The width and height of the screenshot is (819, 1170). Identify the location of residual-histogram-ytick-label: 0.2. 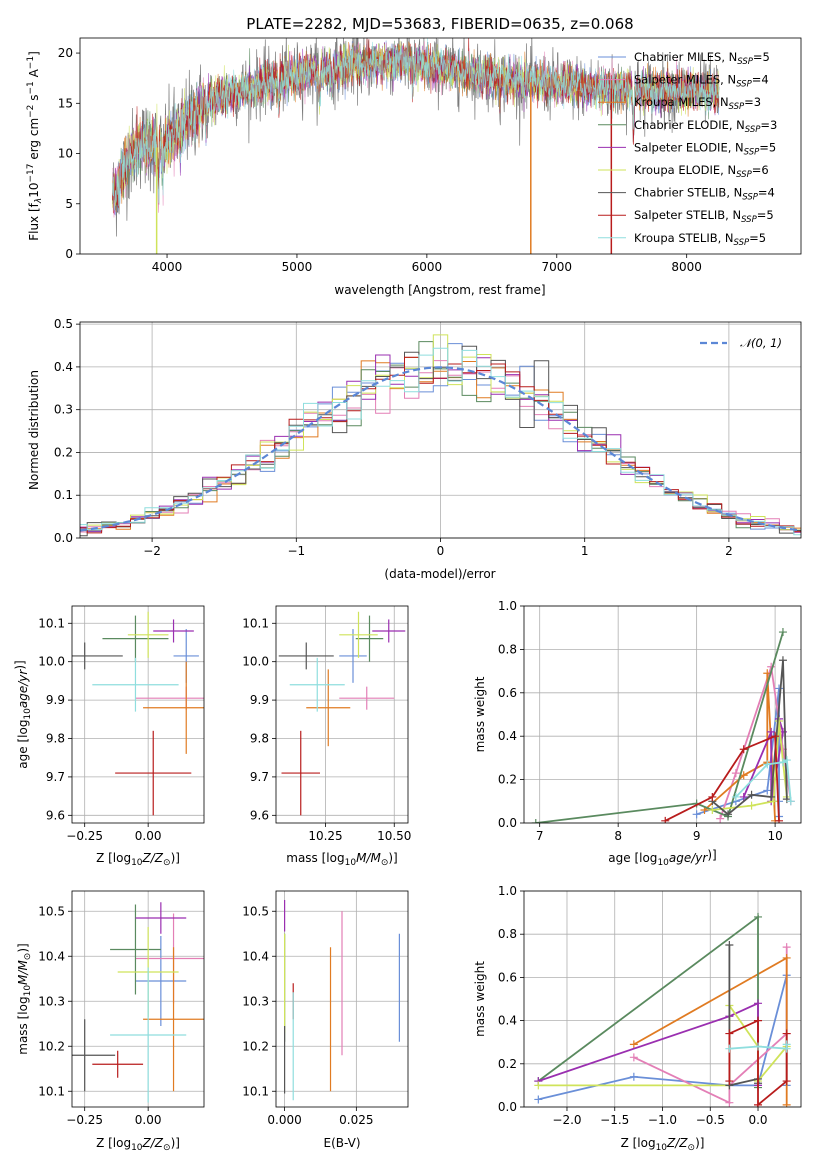
(63, 452).